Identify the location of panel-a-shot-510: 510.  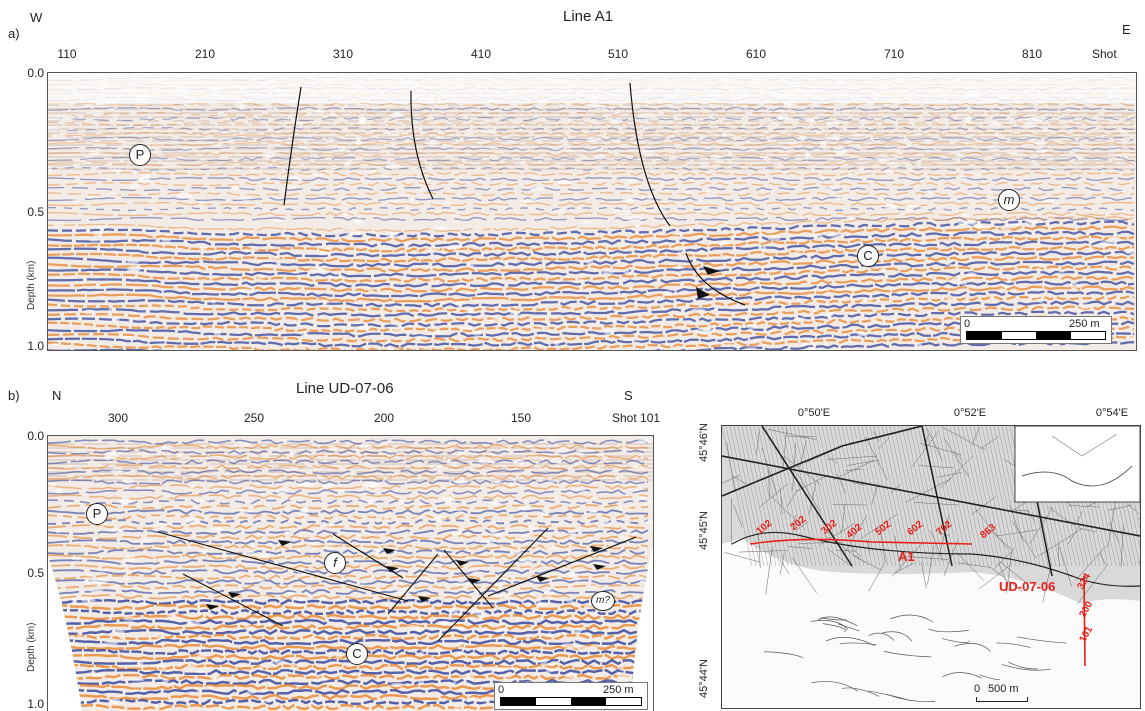
(618, 54).